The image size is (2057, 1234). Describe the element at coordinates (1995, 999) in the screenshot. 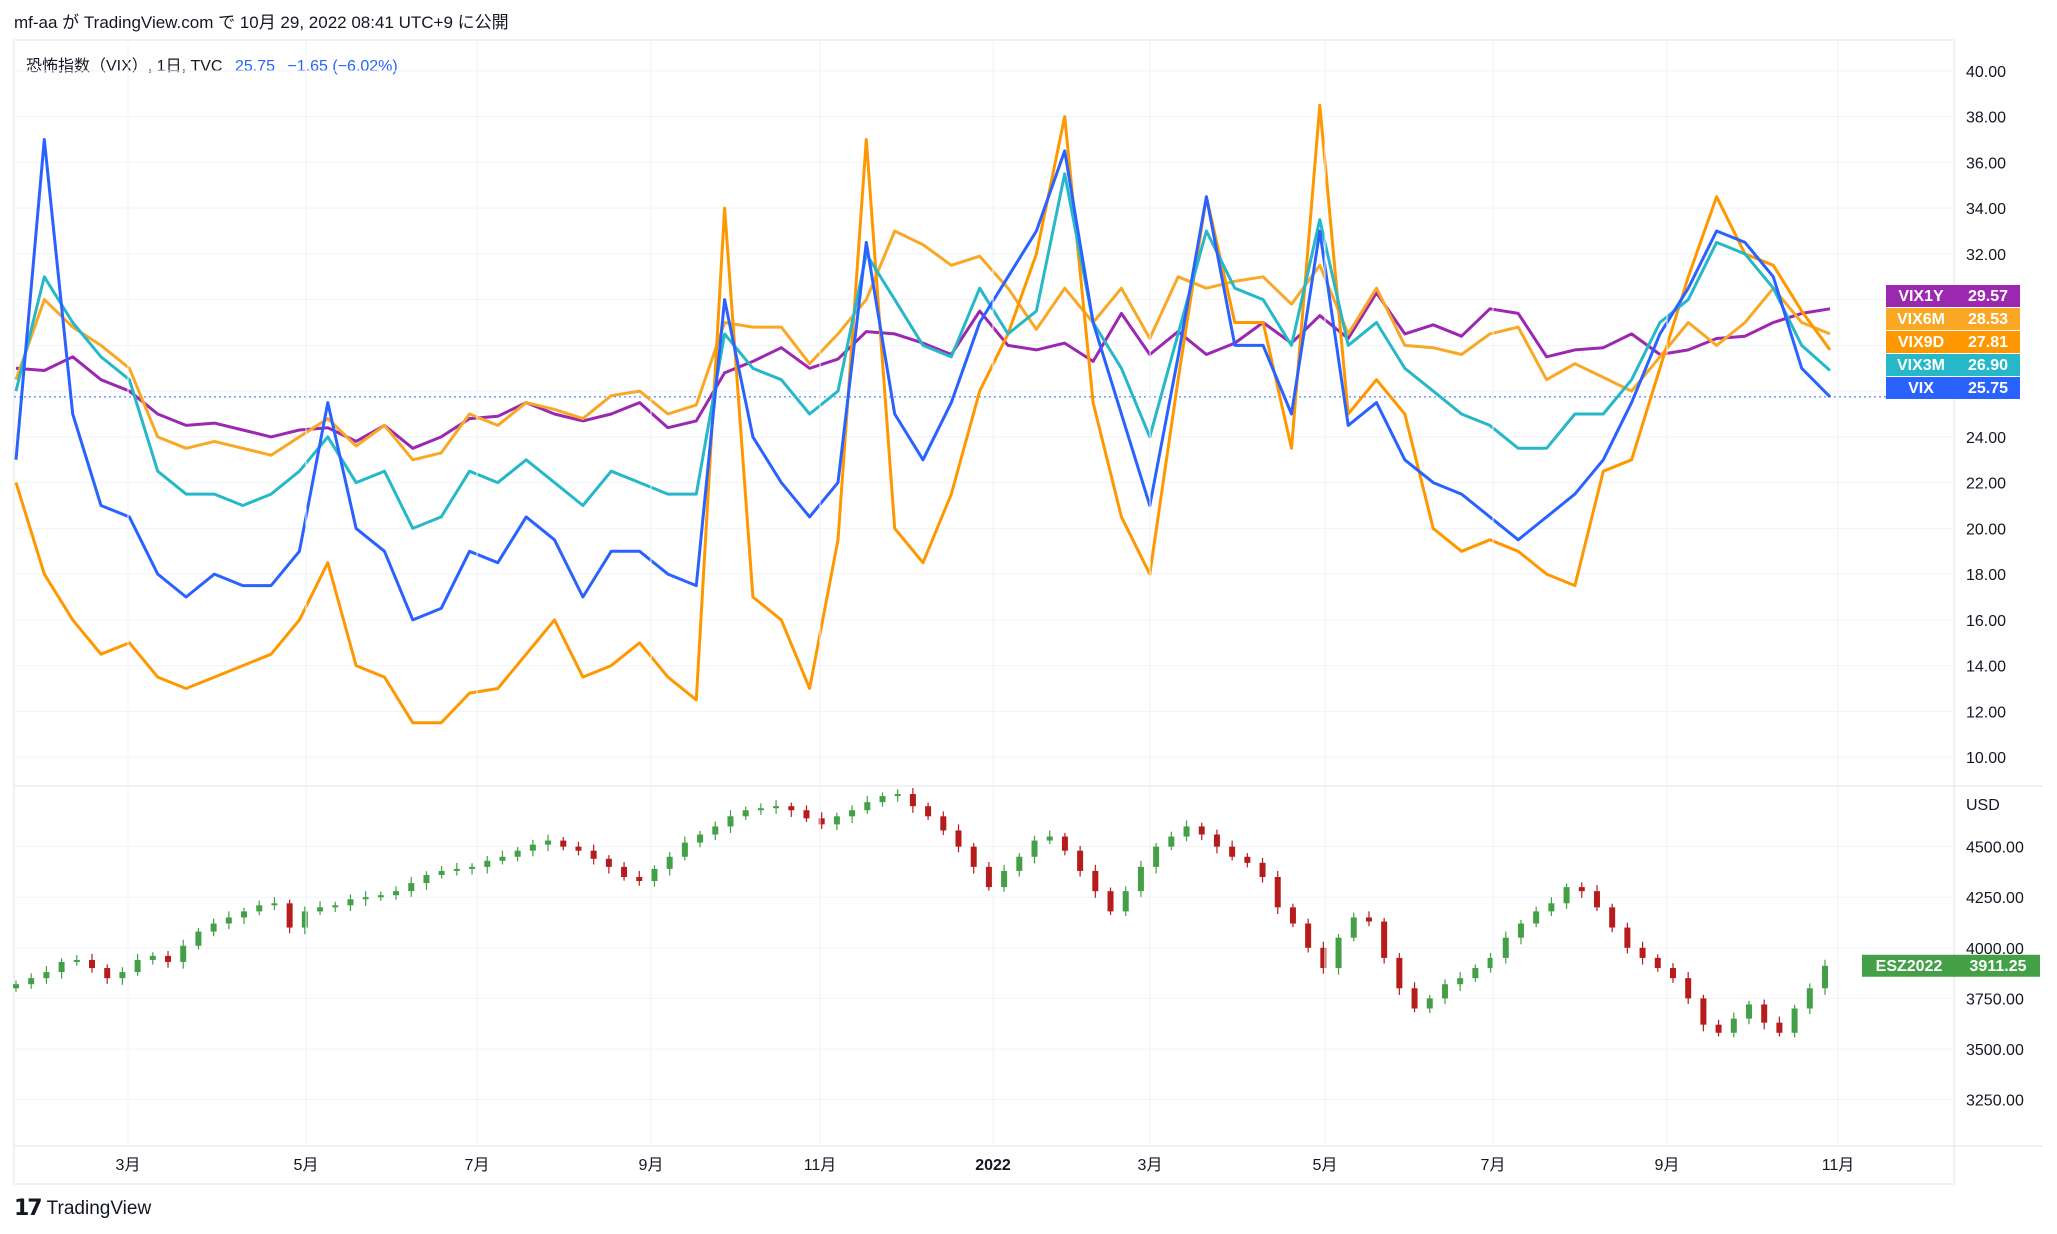

I see `es-tick-label: 3750.00` at that location.